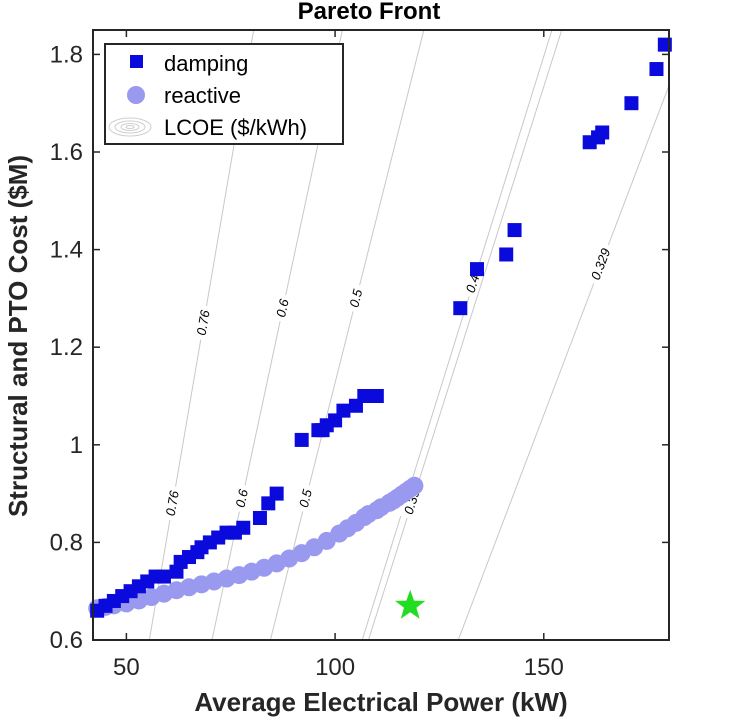 The height and width of the screenshot is (720, 730). I want to click on optimum-star-marker, so click(410, 604).